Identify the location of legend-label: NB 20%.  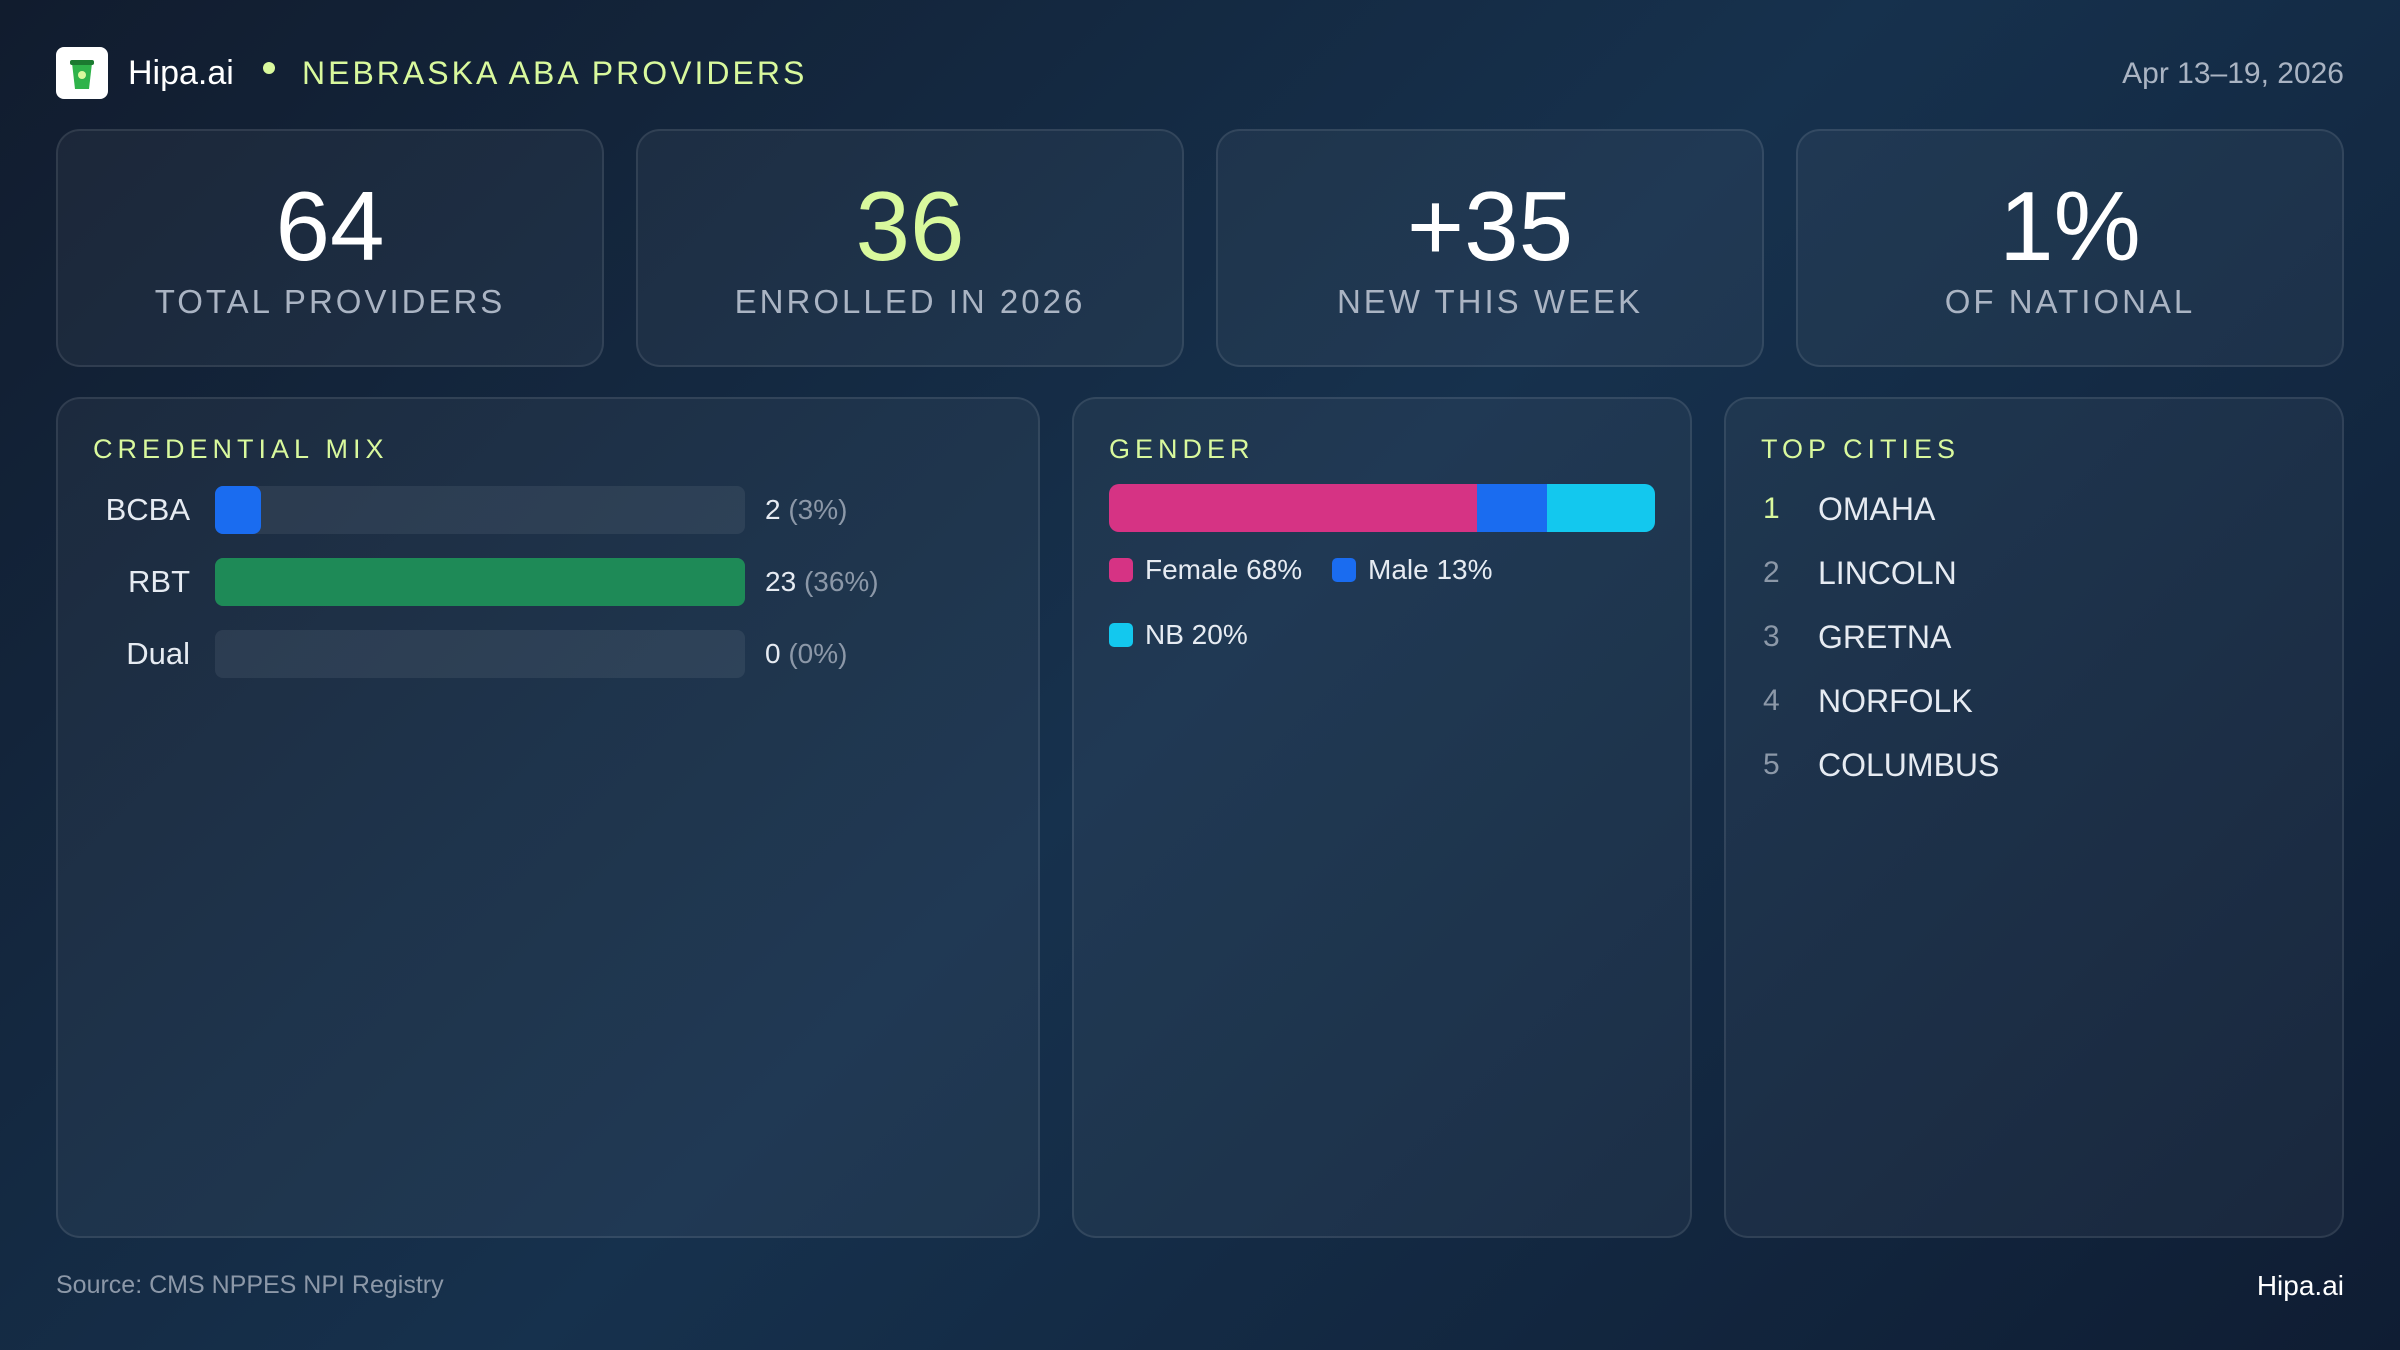
(1196, 634).